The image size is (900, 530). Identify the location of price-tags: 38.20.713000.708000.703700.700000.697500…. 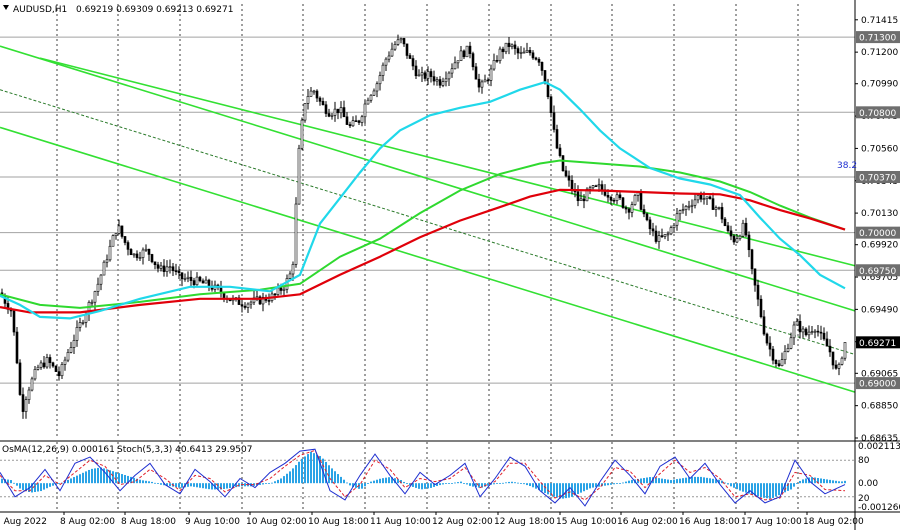
(868, 210).